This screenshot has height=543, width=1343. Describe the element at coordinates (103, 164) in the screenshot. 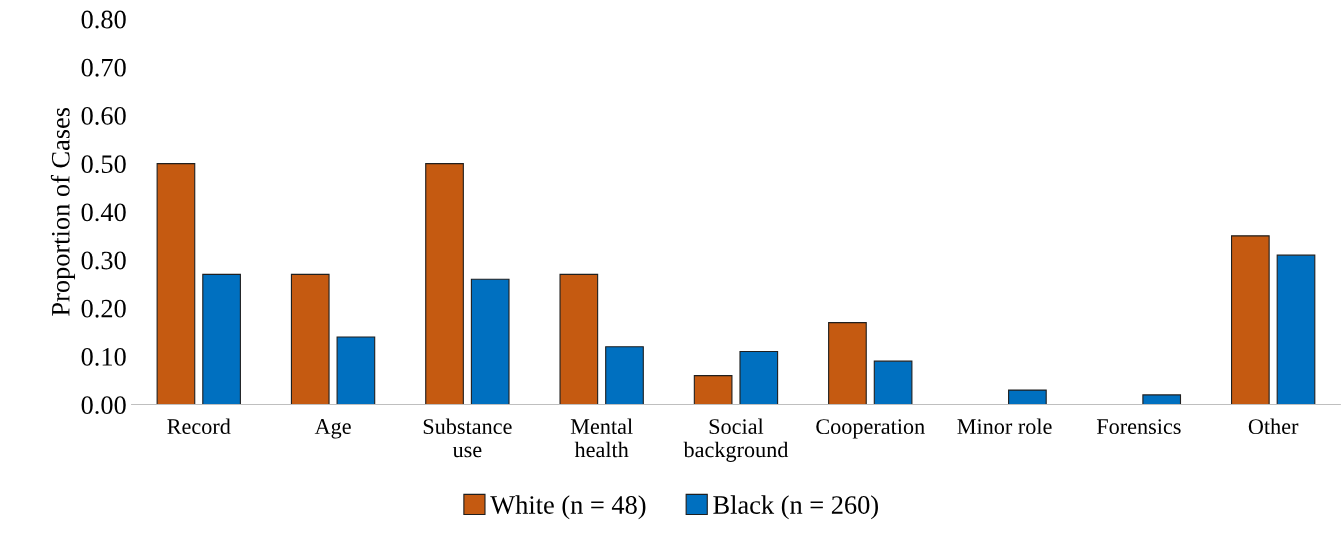

I see `y-tick-label: 0.50` at that location.